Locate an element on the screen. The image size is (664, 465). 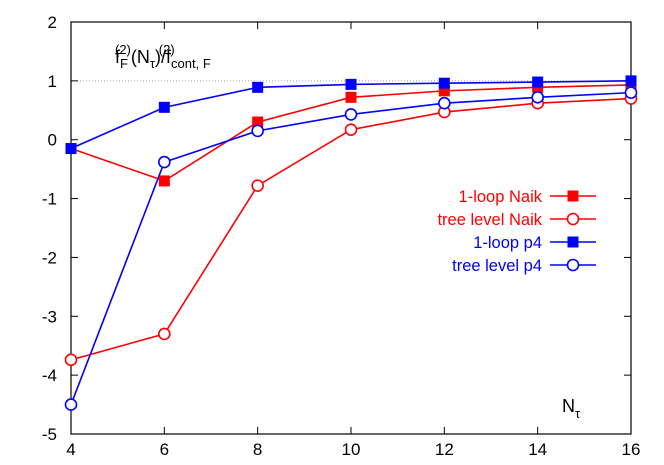
legend-item: tree level Naik is located at coordinates (516, 220).